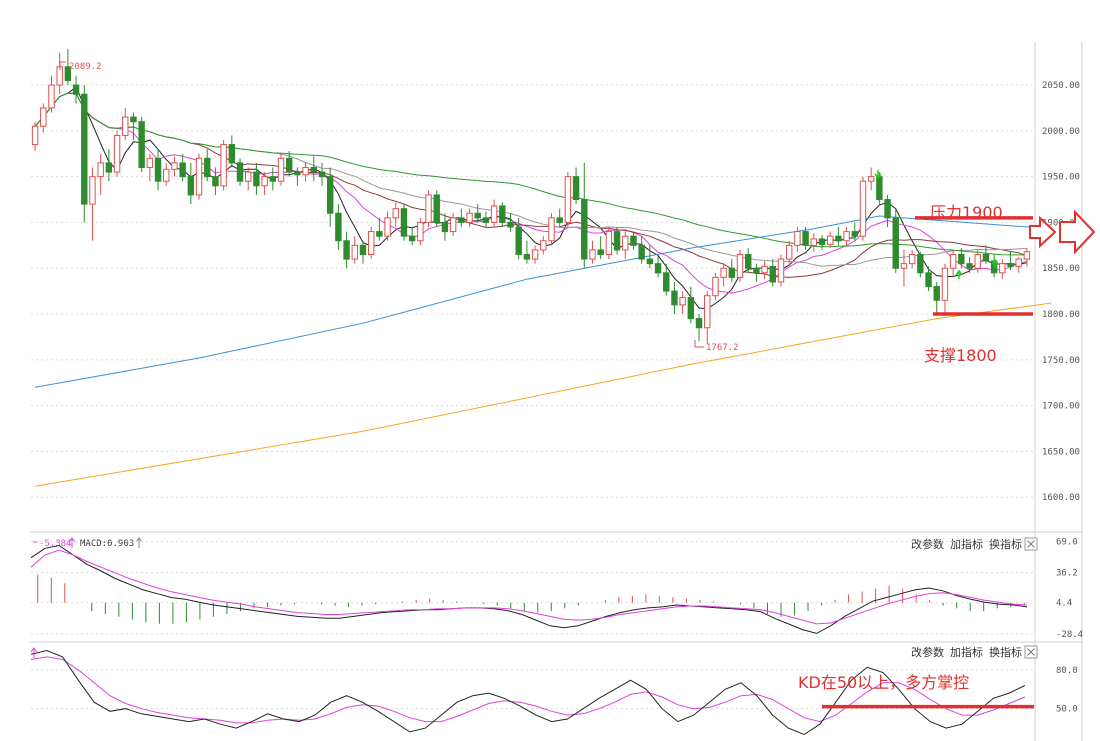 Image resolution: width=1100 pixels, height=741 pixels. I want to click on price-tick-label: 1850.00, so click(1061, 269).